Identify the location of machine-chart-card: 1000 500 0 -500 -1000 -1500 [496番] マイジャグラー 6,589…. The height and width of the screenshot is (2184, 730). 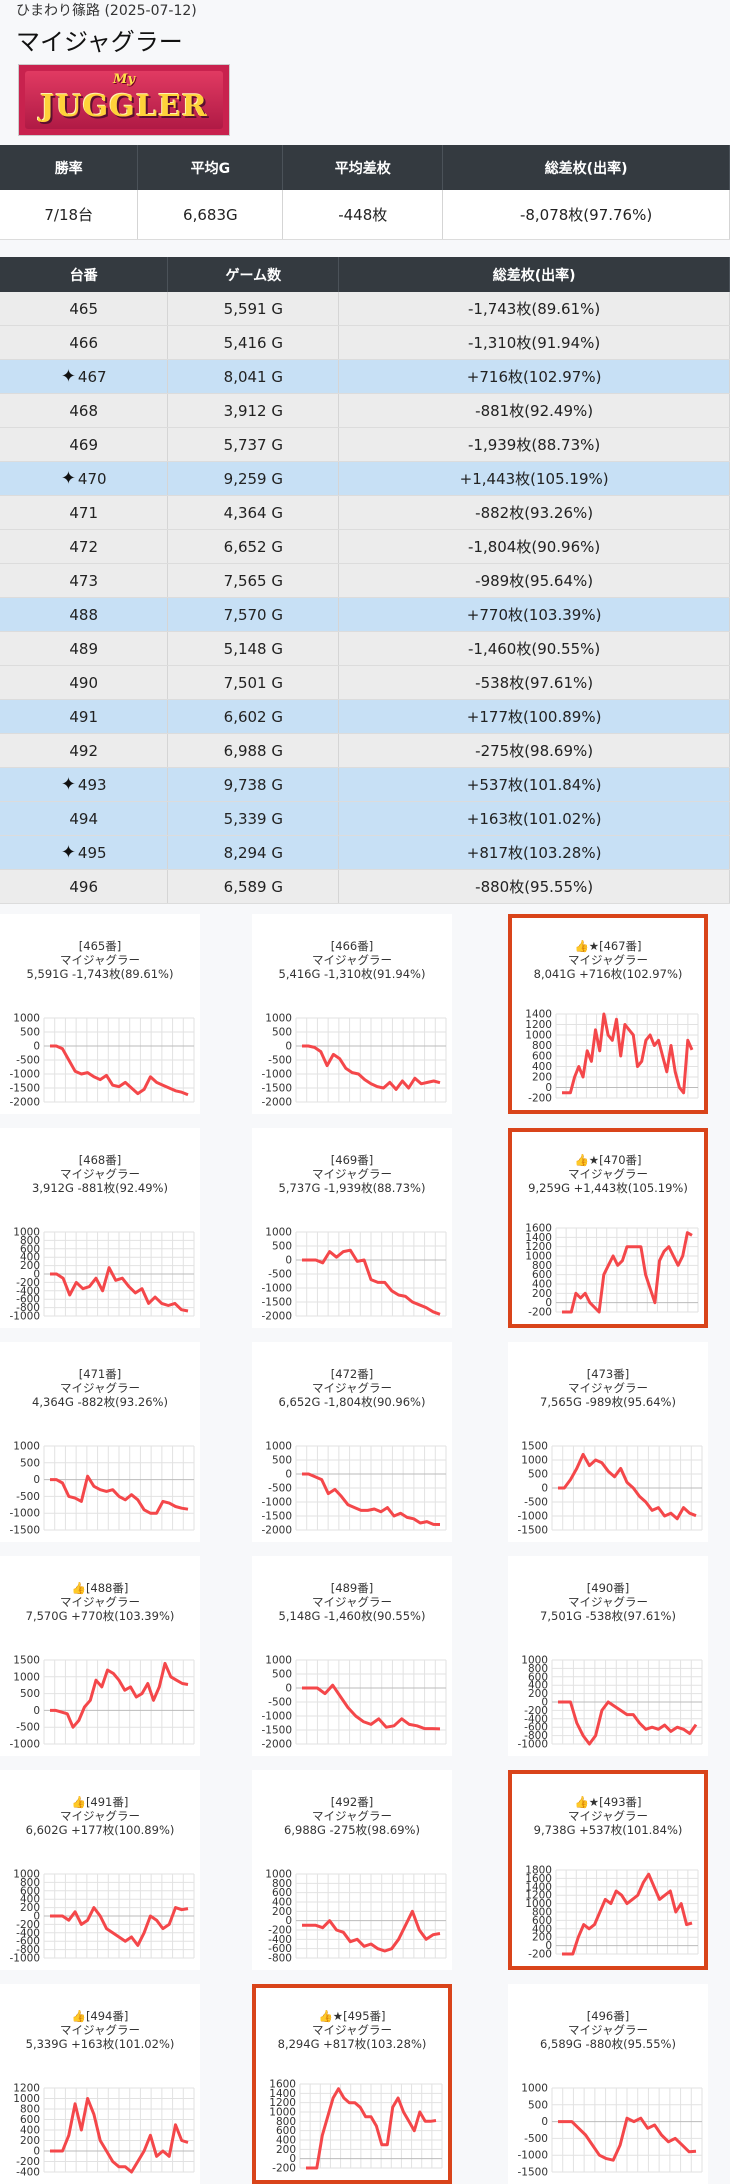
(608, 2084).